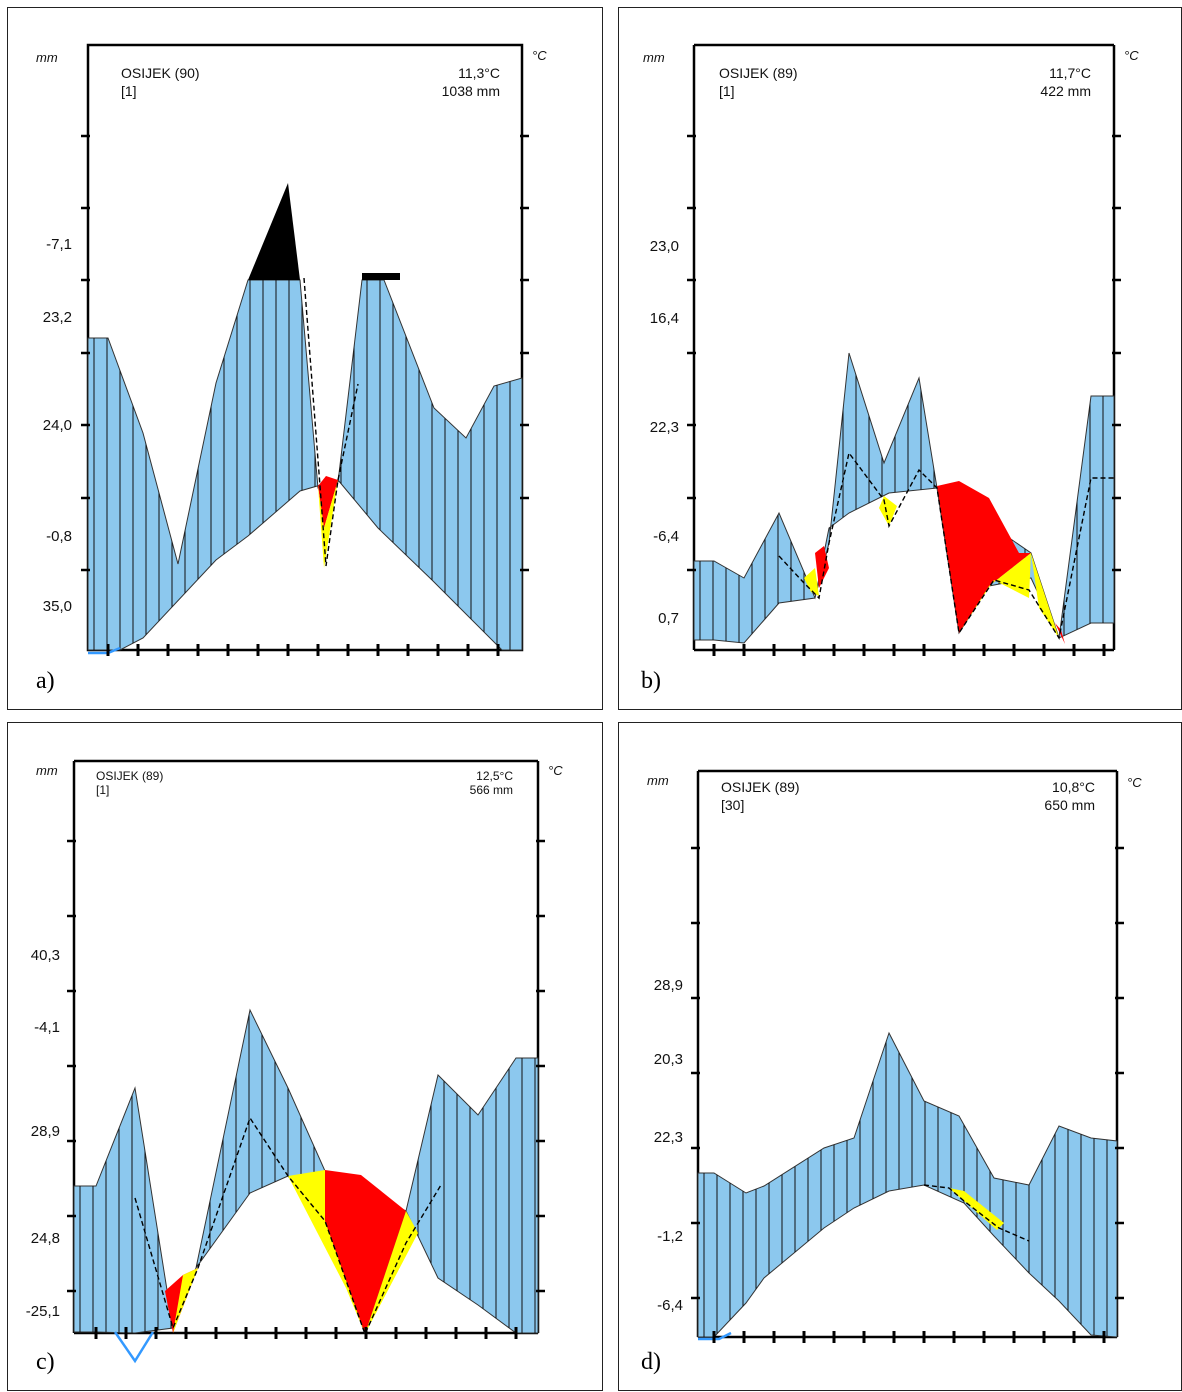 This screenshot has width=1182, height=1392. What do you see at coordinates (494, 776) in the screenshot?
I see `mean-temperature: 12,5°C` at bounding box center [494, 776].